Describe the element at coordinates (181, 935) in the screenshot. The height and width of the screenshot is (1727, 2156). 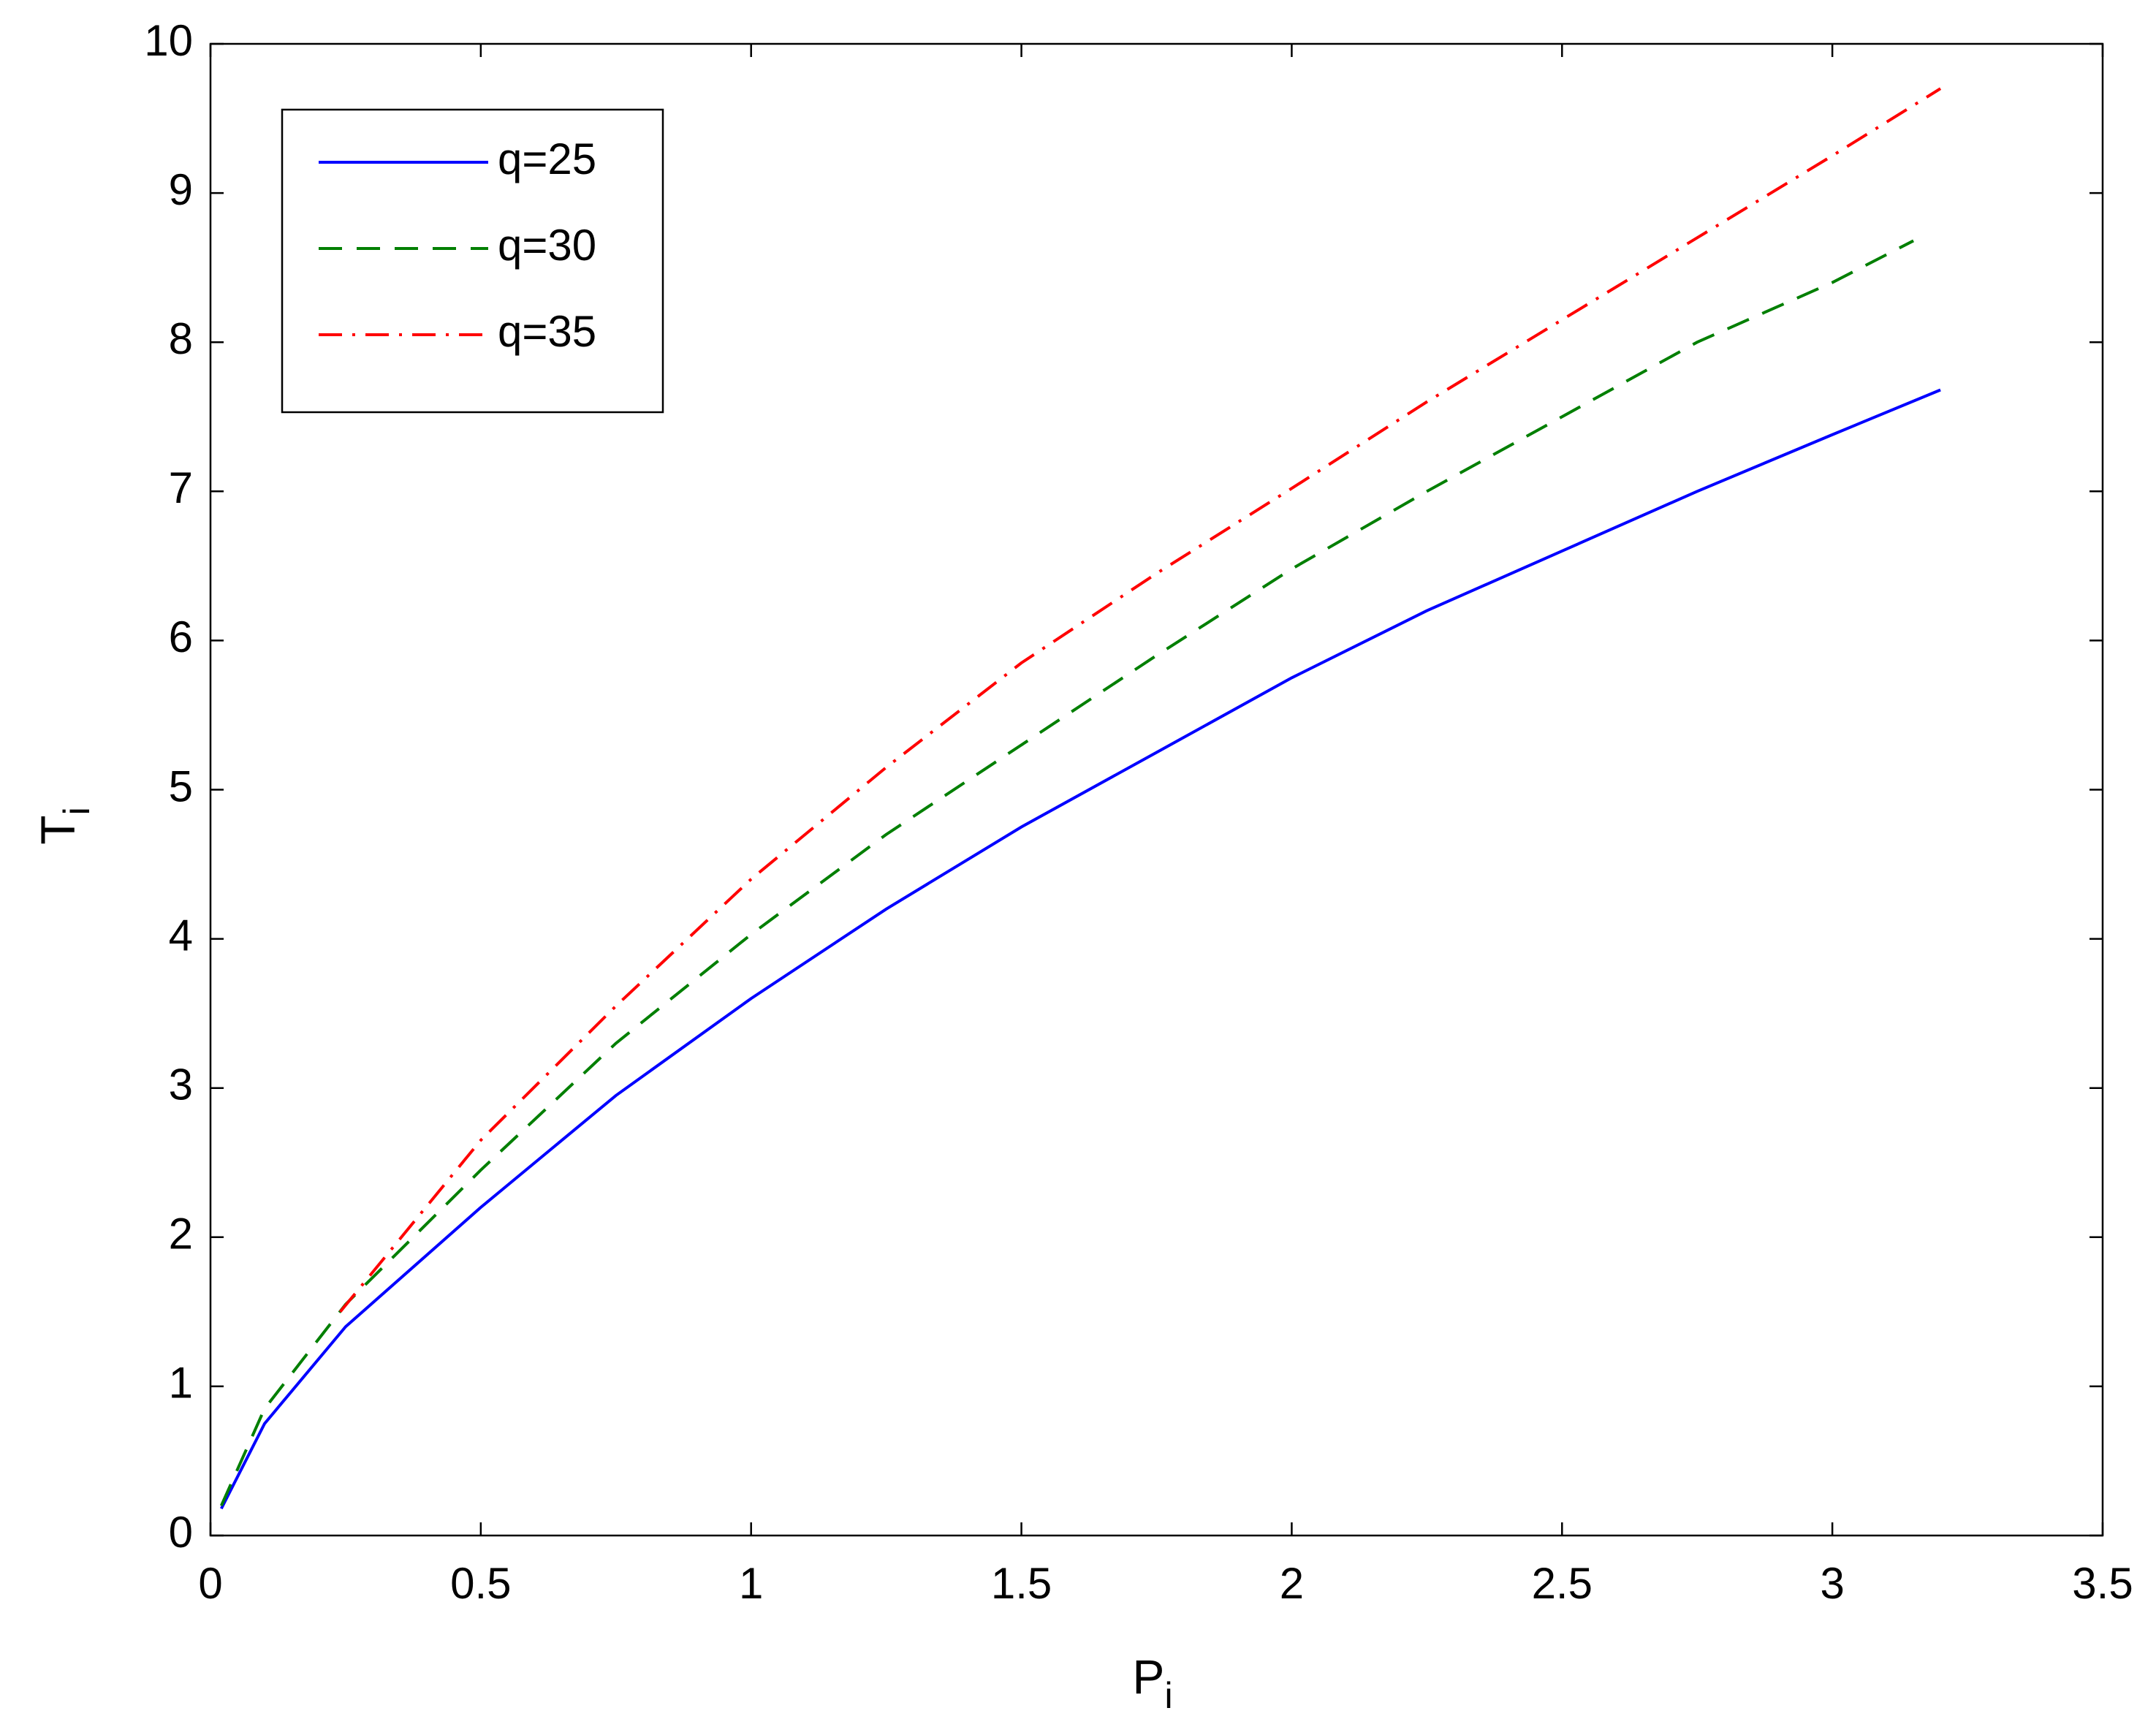
I see `y-tick-label: 4` at that location.